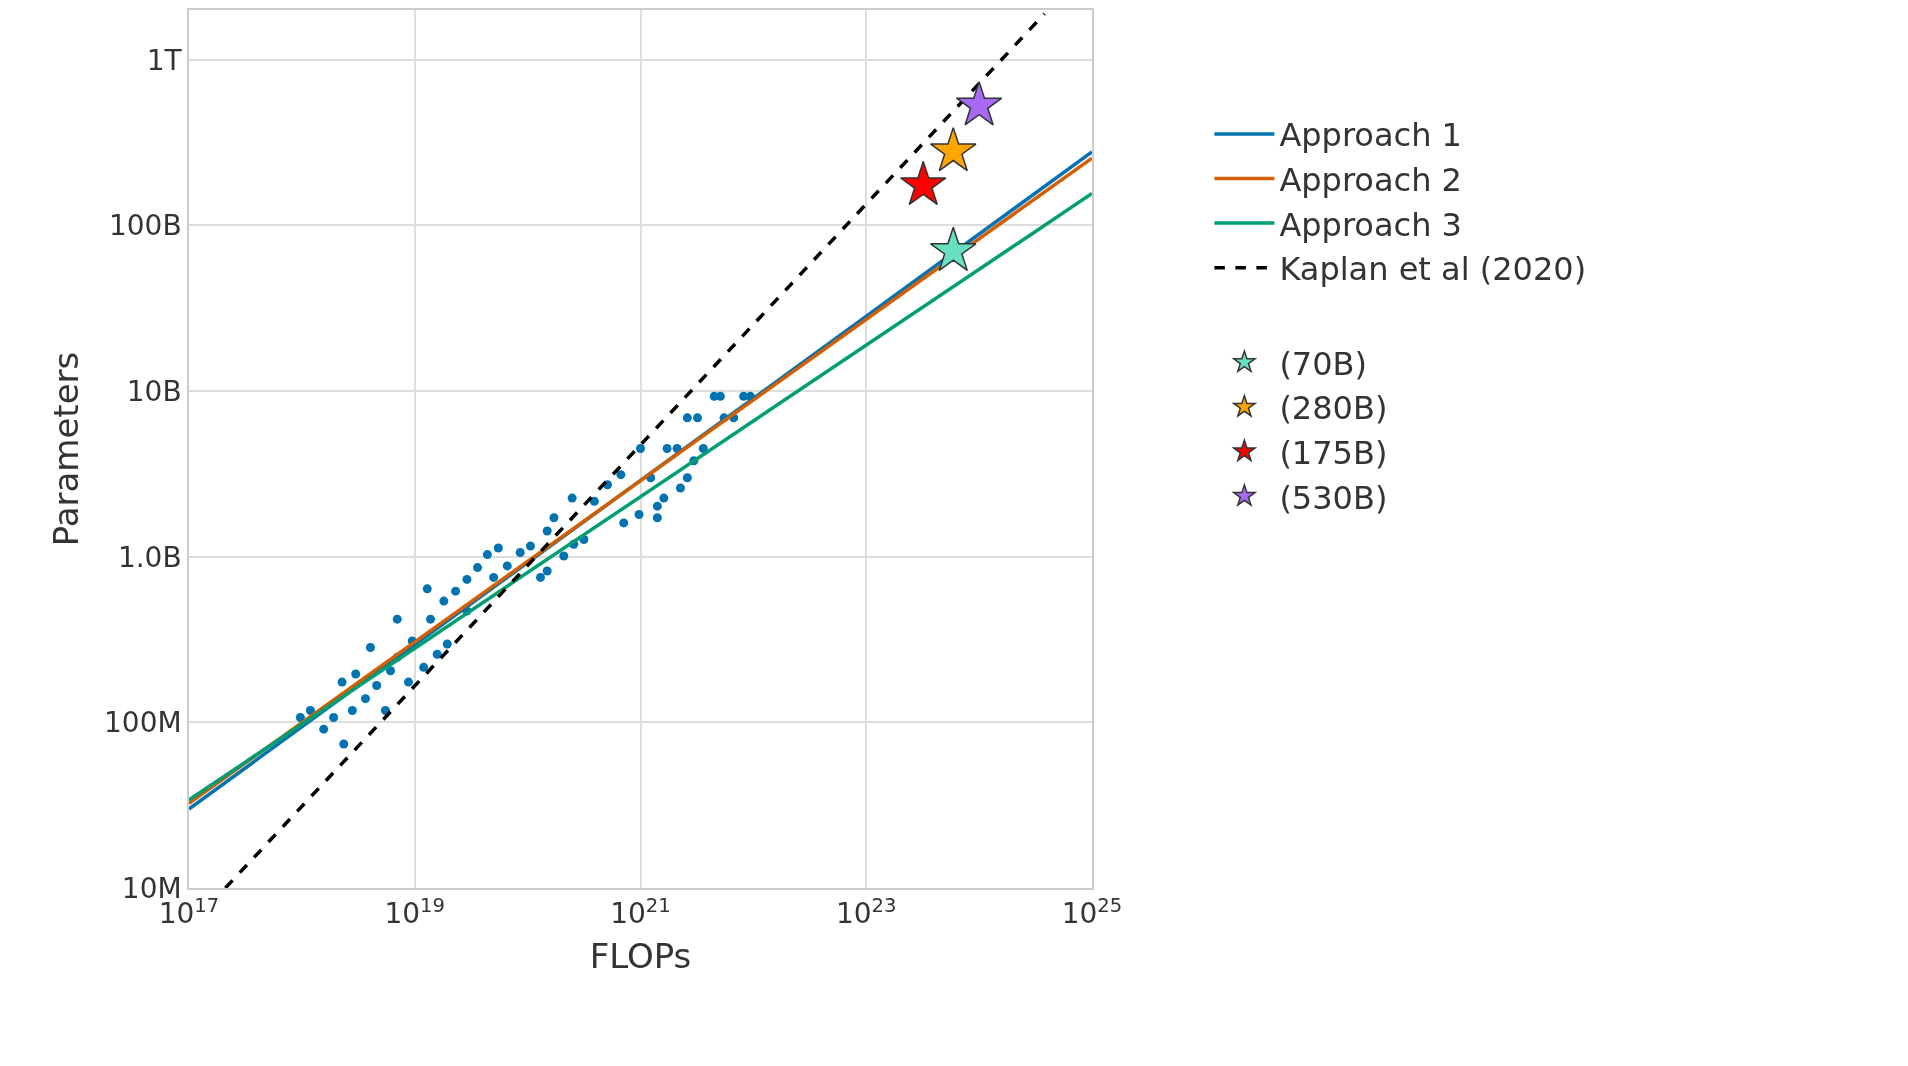  Describe the element at coordinates (1333, 497) in the screenshot. I see `legend-label: (530B)` at that location.